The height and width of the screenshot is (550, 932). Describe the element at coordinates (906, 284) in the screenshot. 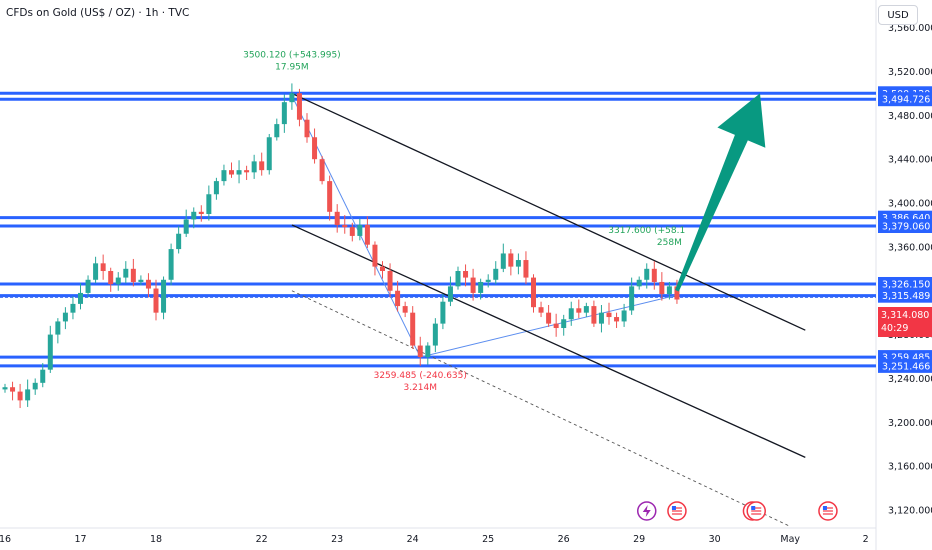

I see `level-price-label: 3,326.150` at that location.